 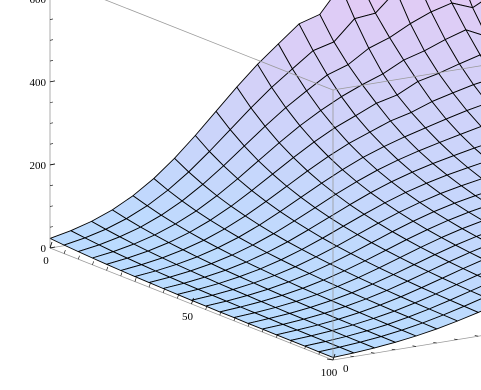 What do you see at coordinates (330, 359) in the screenshot?
I see `y-tick` at bounding box center [330, 359].